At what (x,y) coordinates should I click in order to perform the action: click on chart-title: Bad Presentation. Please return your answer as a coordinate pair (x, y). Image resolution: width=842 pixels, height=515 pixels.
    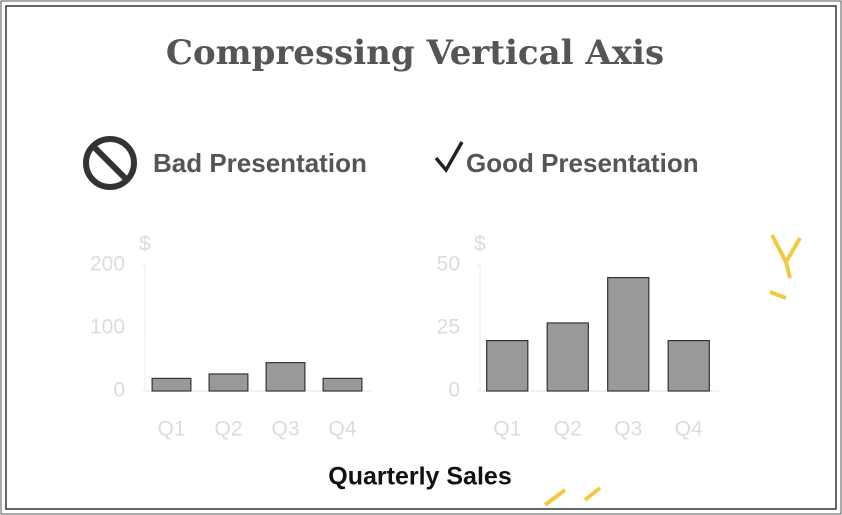
    Looking at the image, I should click on (260, 163).